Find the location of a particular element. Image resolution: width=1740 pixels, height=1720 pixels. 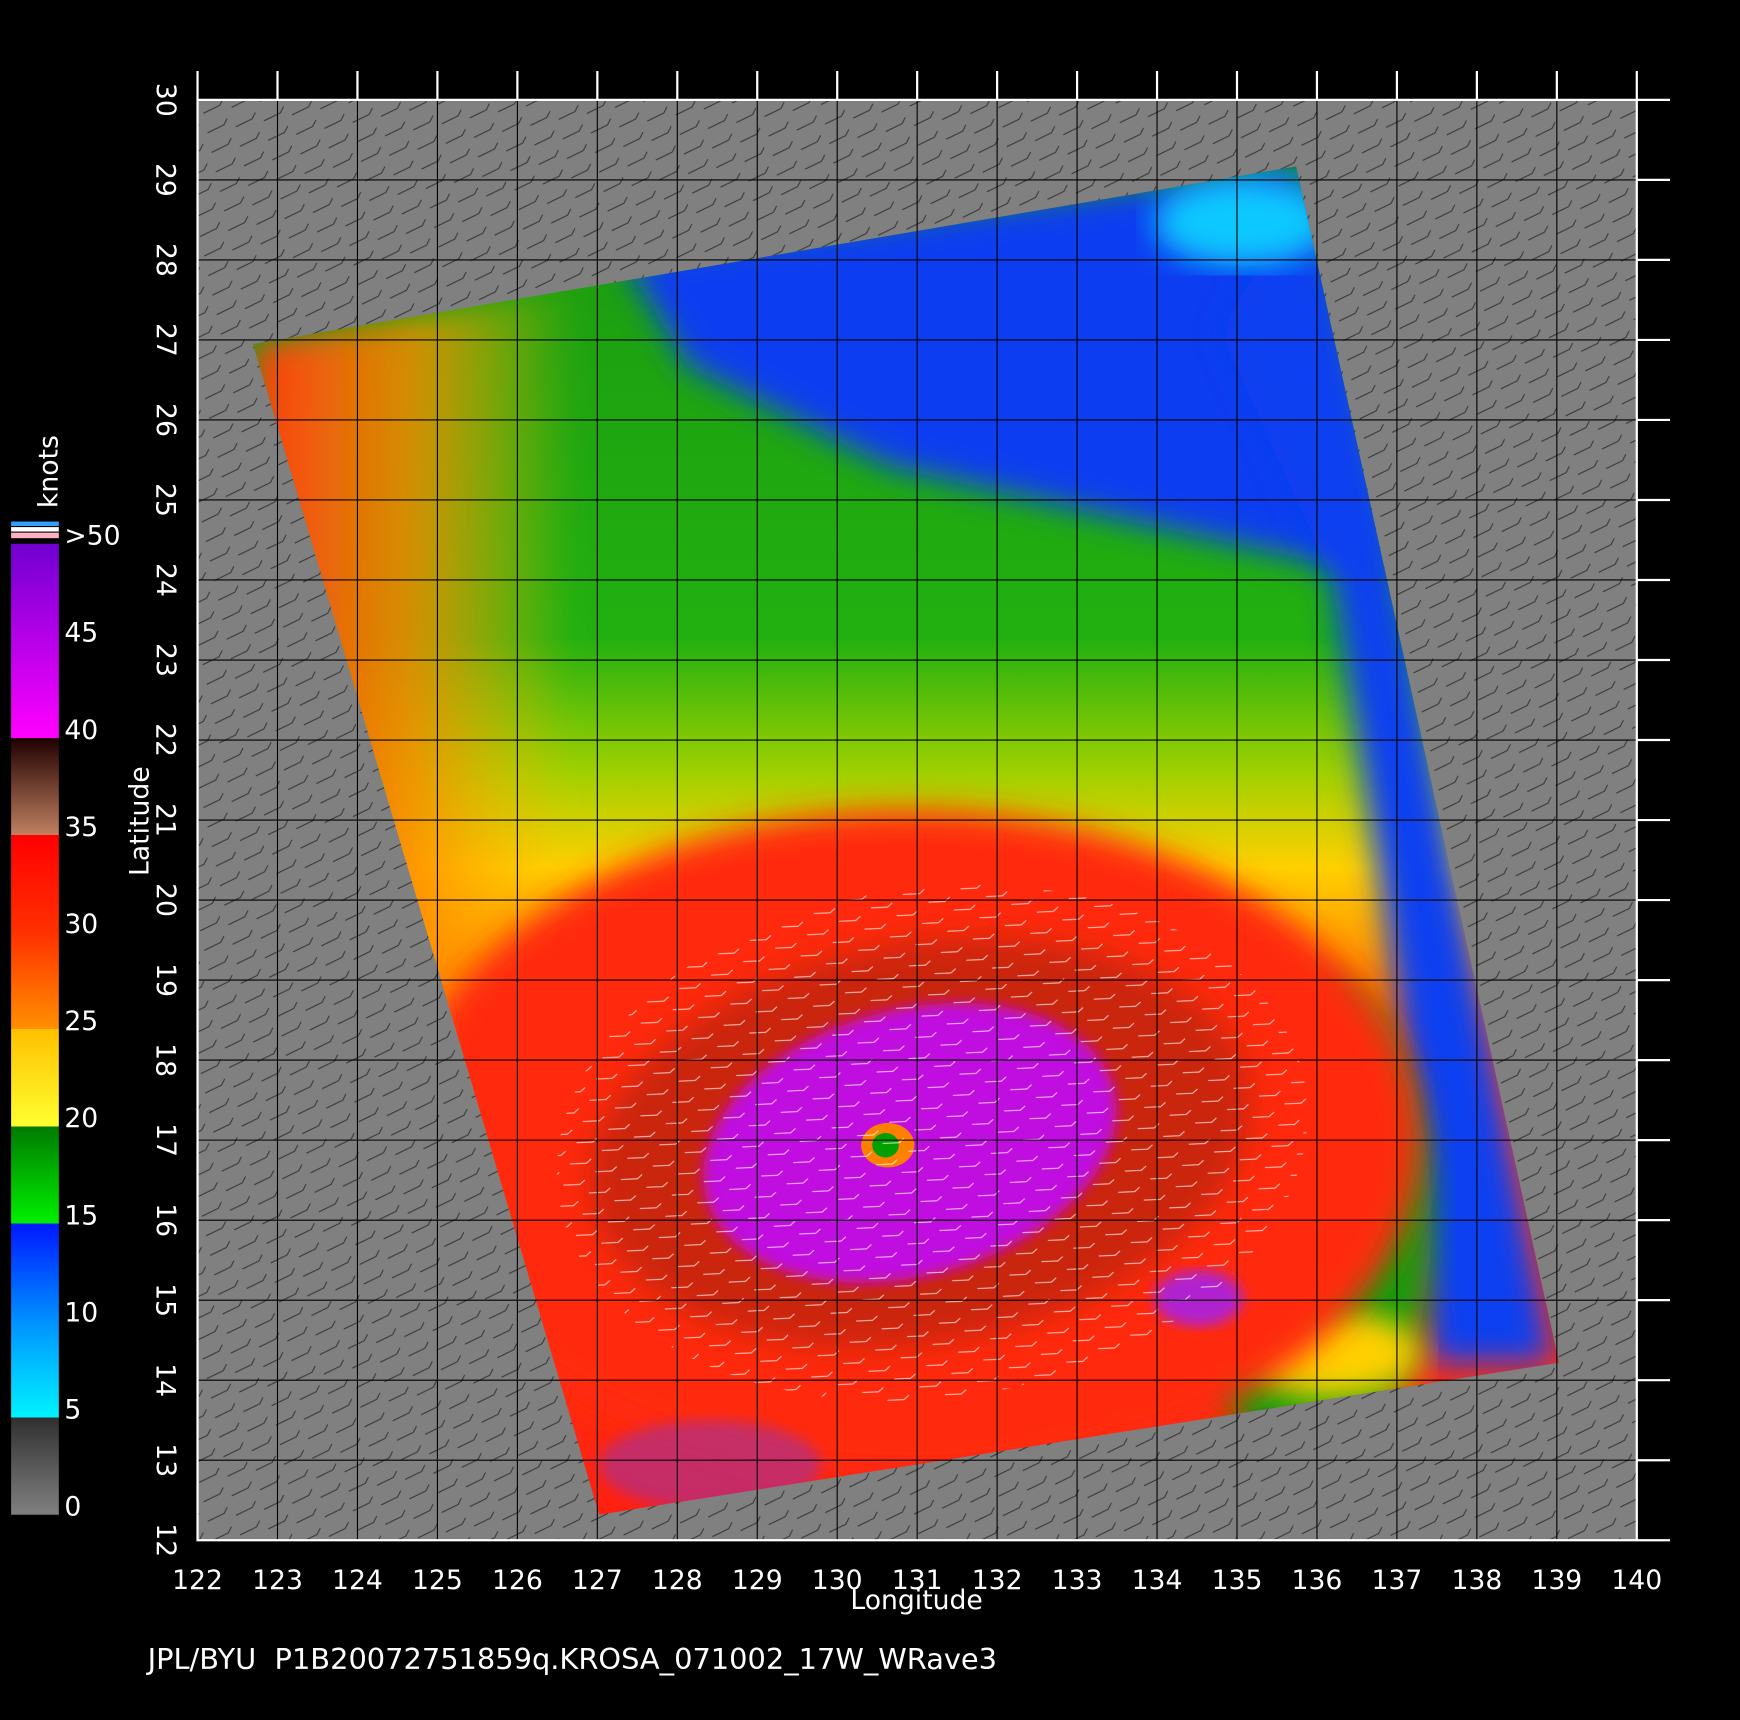

y-tick-label: 13 is located at coordinates (165, 1460).